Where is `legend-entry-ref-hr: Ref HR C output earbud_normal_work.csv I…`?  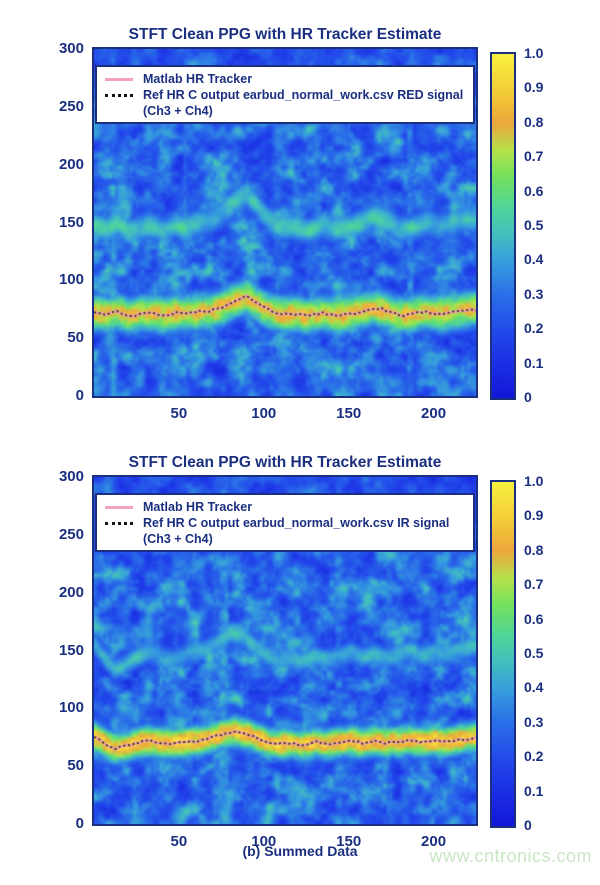 legend-entry-ref-hr: Ref HR C output earbud_normal_work.csv I… is located at coordinates (285, 523).